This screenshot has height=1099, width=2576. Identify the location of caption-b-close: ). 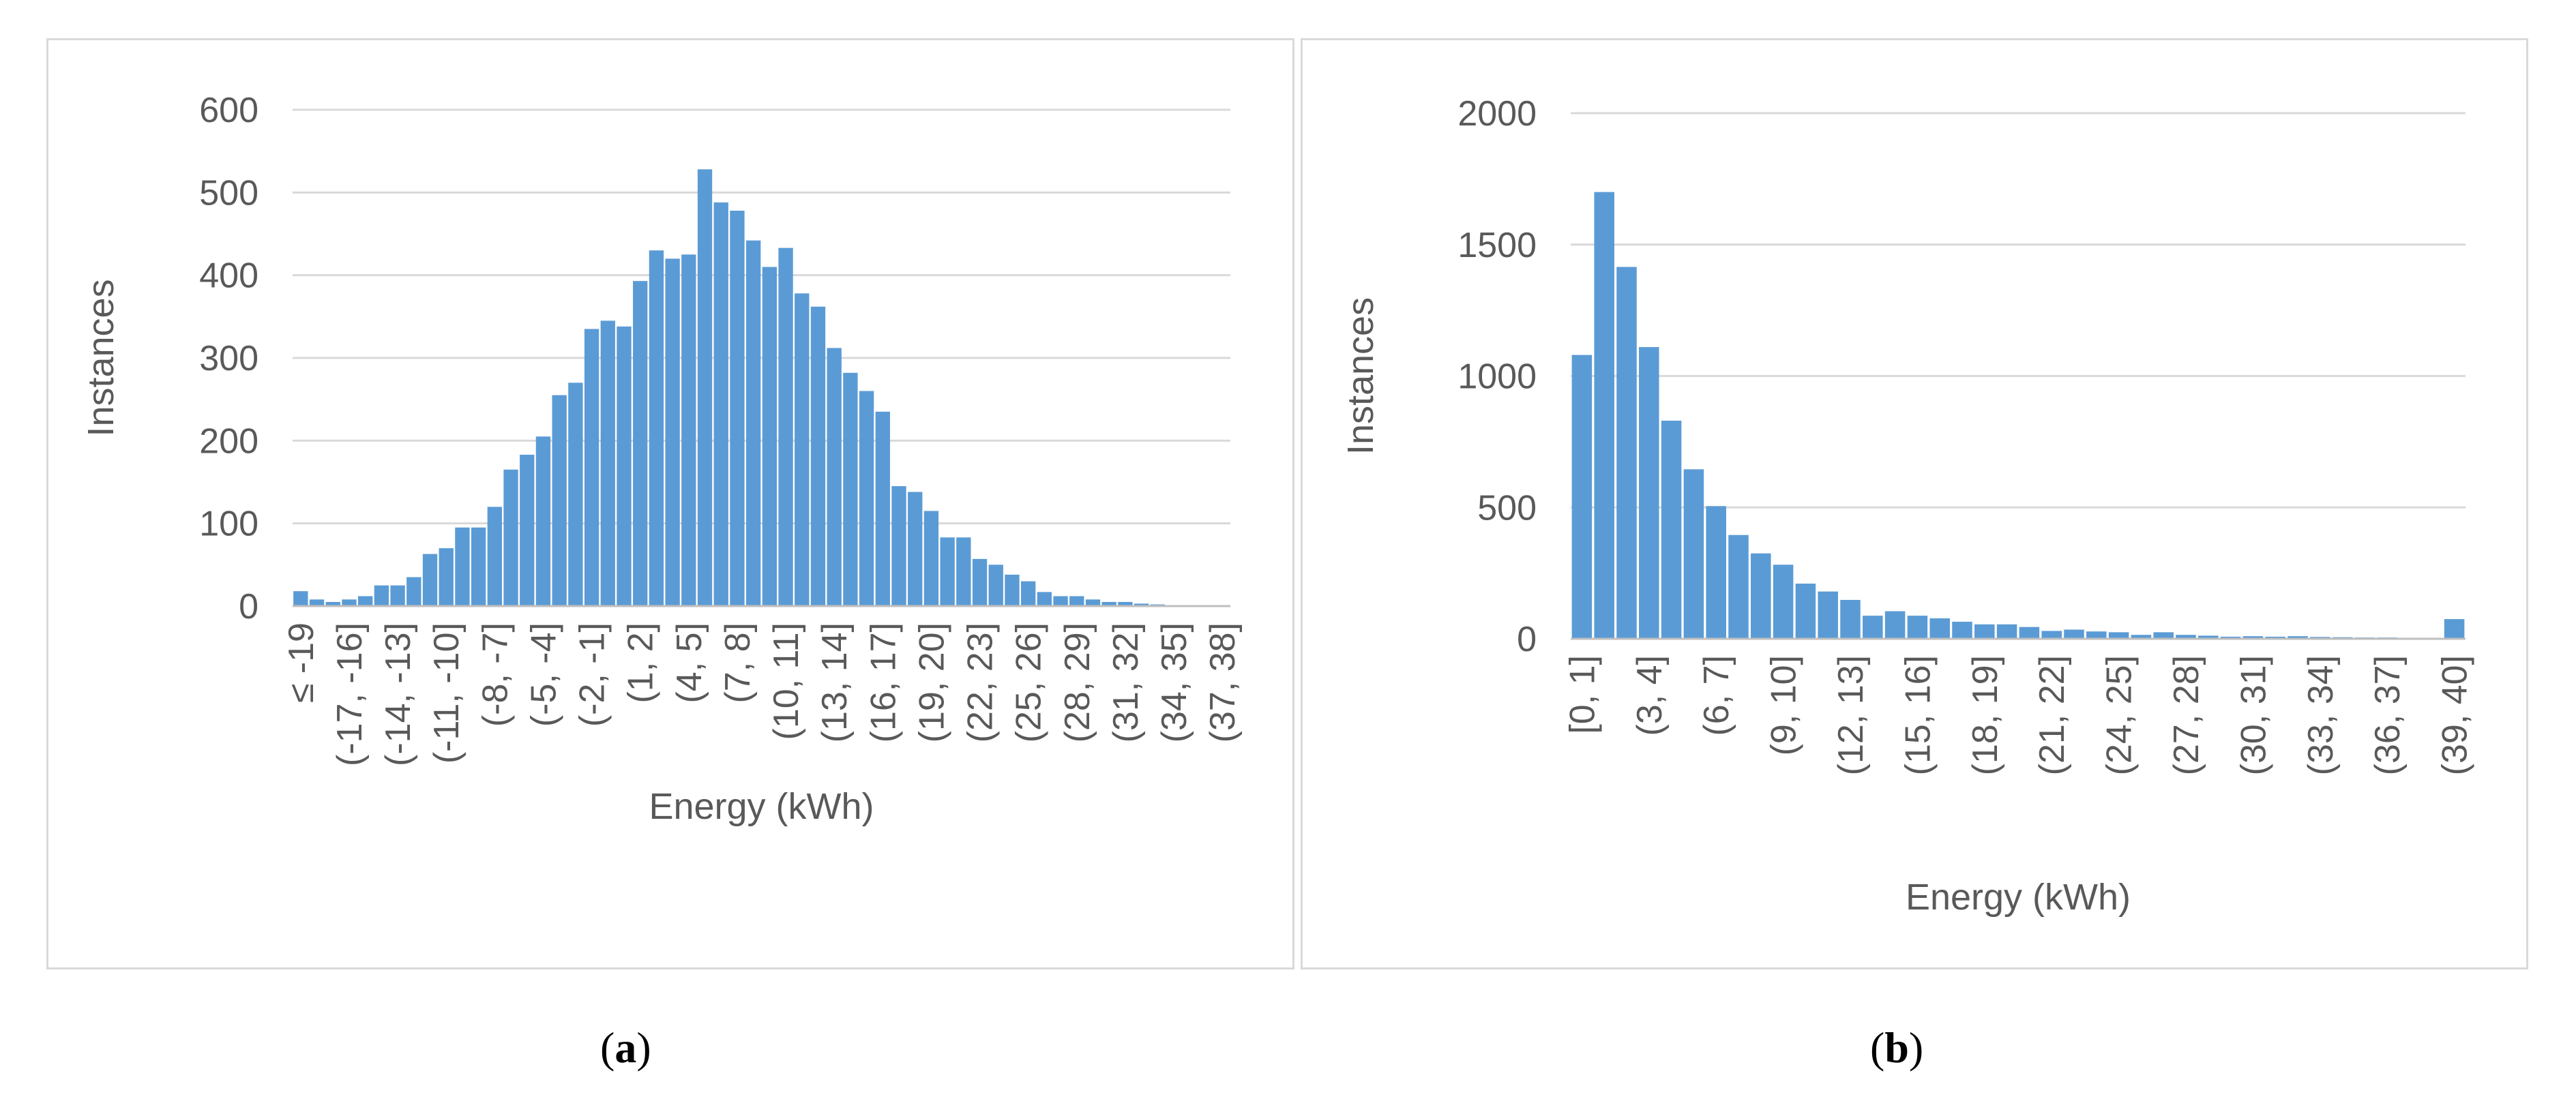
(1916, 1047).